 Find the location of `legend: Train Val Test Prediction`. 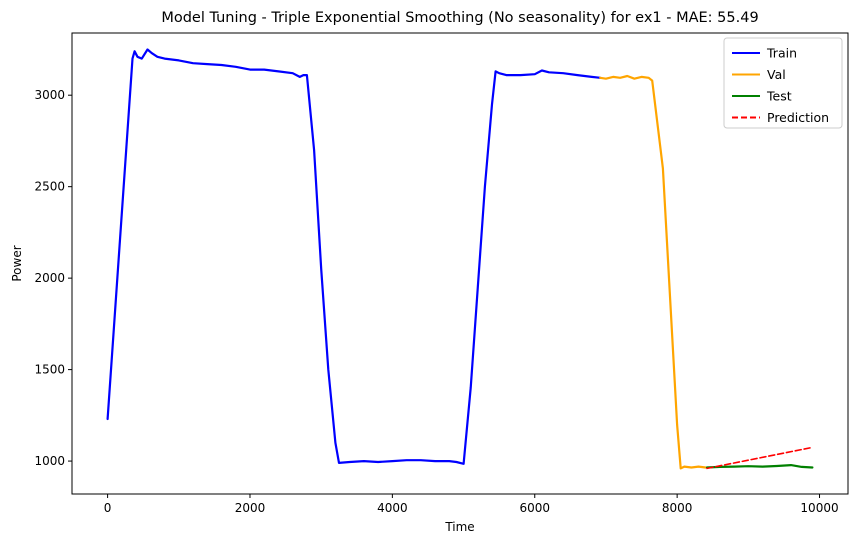

legend: Train Val Test Prediction is located at coordinates (783, 83).